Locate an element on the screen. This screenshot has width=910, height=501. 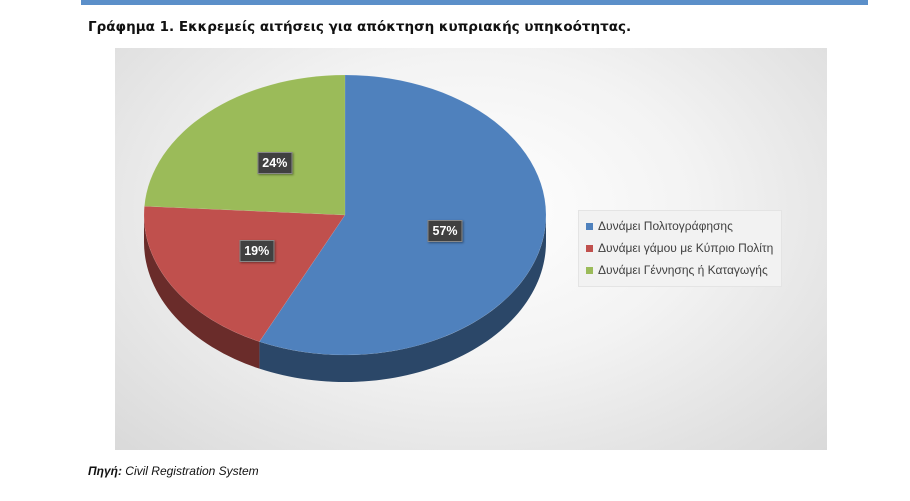
source-value: Civil Registration System is located at coordinates (192, 471).